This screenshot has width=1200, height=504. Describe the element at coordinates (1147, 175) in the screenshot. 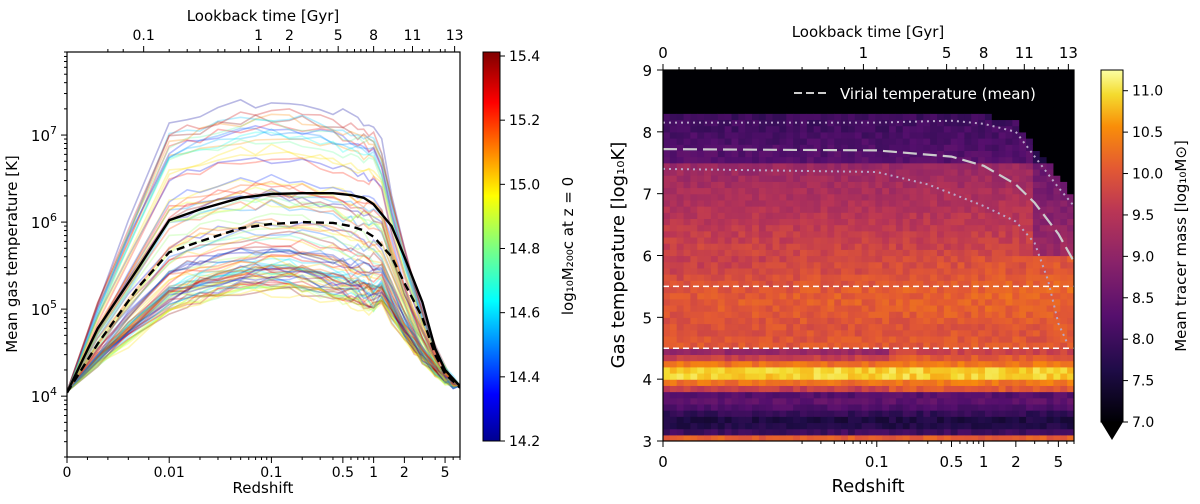

I see `colorbar-tick-label: 10.0` at that location.